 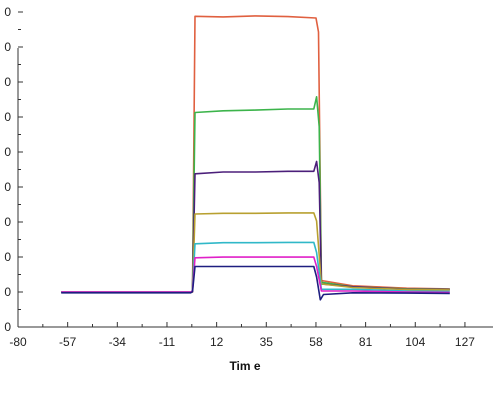 What do you see at coordinates (68, 342) in the screenshot?
I see `x-tick-label: -57` at bounding box center [68, 342].